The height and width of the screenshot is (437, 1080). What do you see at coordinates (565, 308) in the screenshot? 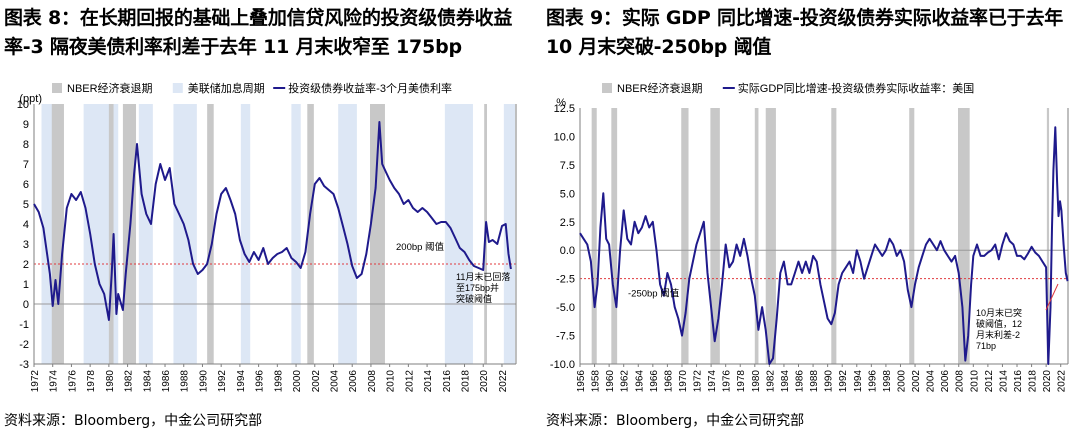
I see `y-tick-label: -5.0` at bounding box center [565, 308].